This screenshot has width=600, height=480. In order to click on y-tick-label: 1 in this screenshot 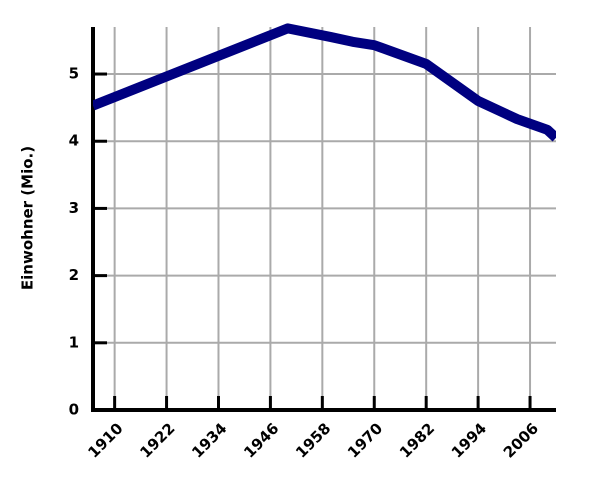, I will do `click(74, 342)`.